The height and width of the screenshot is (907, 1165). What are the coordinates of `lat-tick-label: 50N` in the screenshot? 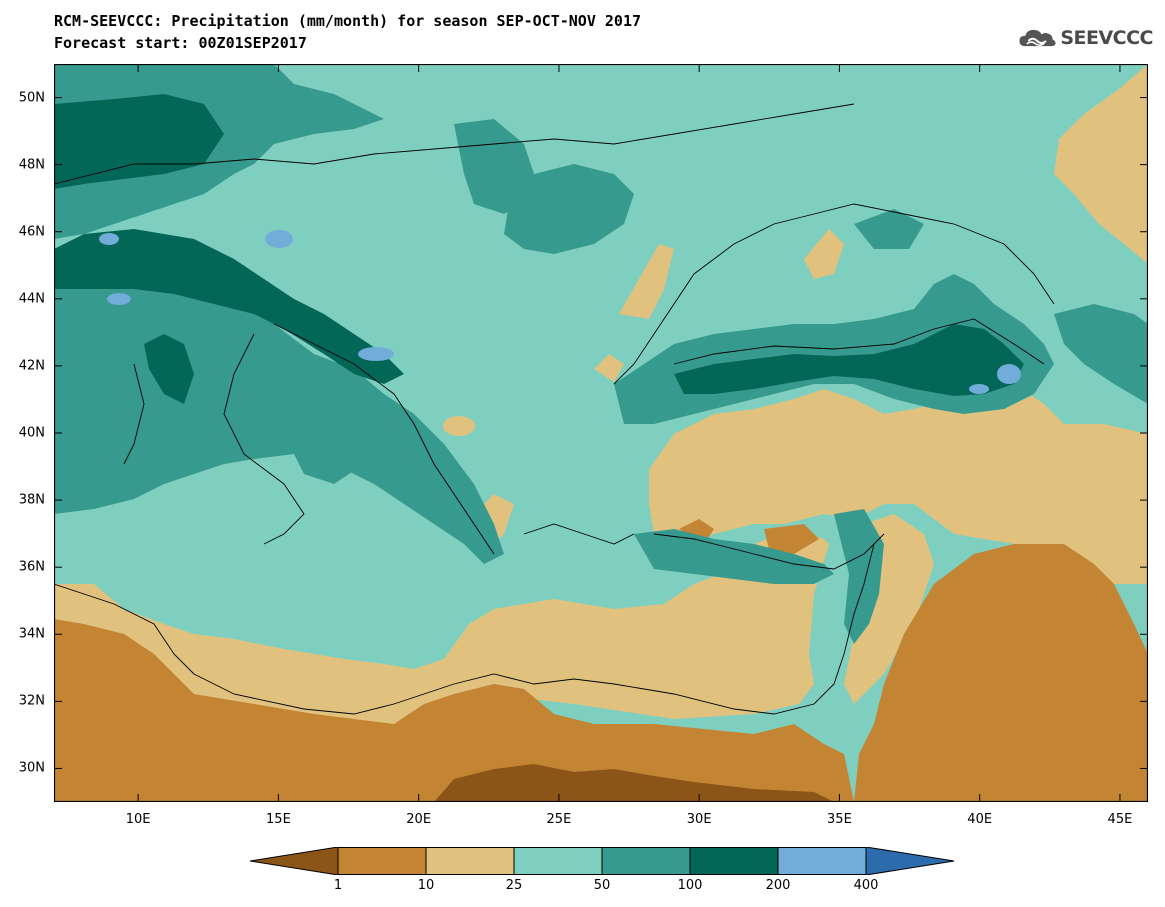 It's located at (31, 98).